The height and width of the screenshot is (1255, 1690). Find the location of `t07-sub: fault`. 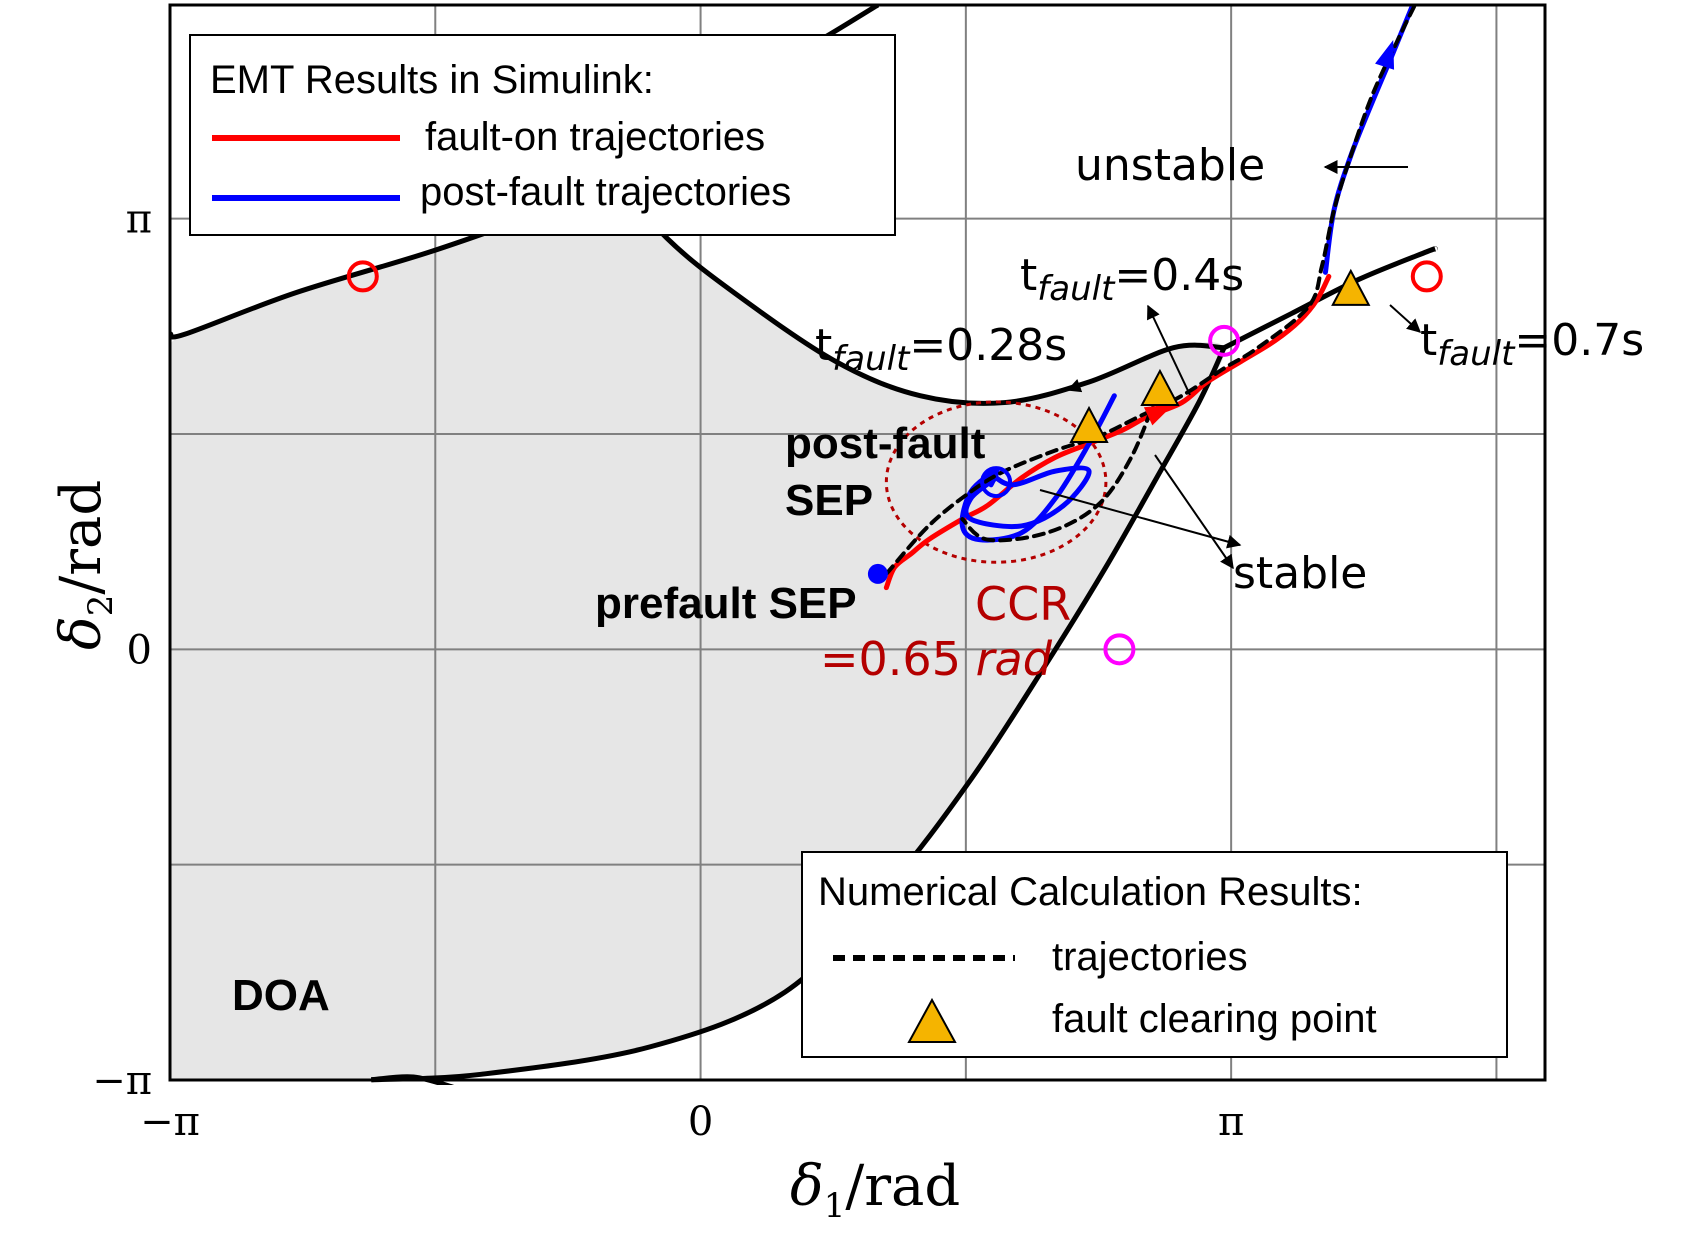

t07-sub: fault is located at coordinates (1476, 354).